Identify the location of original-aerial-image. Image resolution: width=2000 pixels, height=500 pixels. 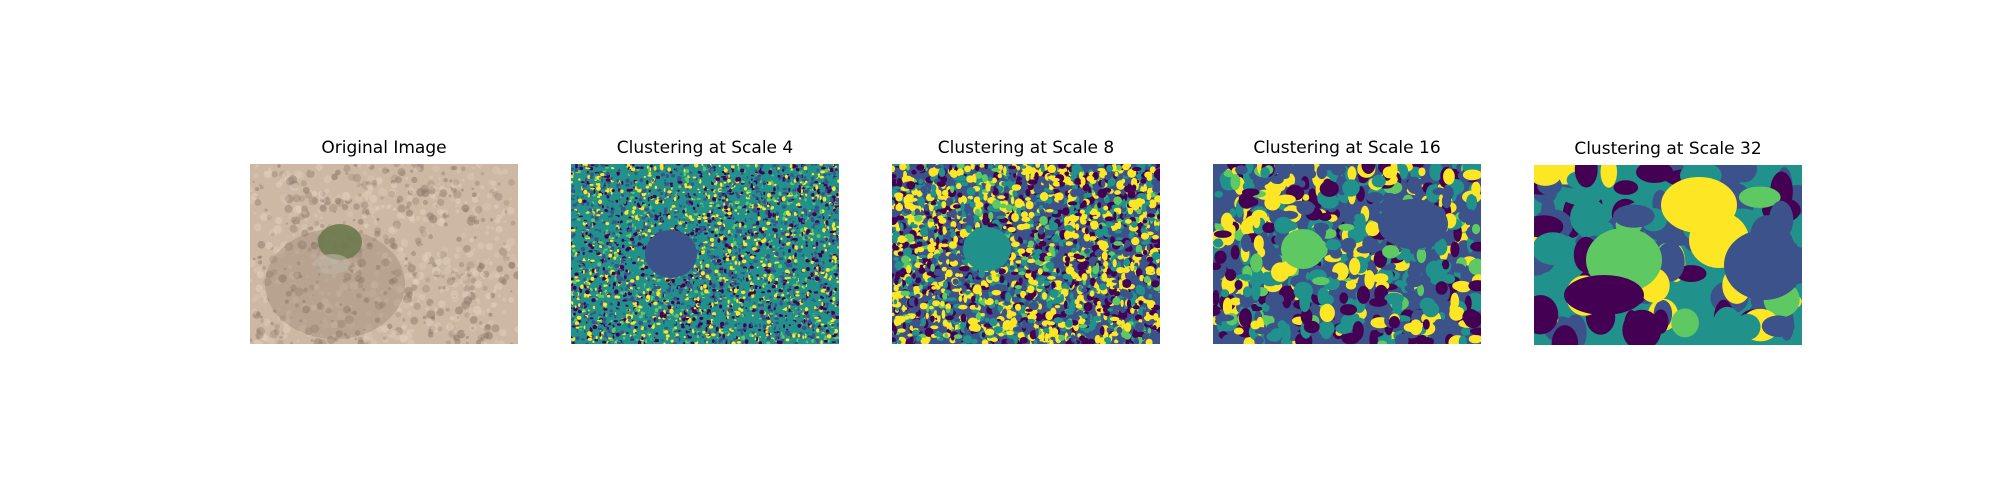
(384, 254).